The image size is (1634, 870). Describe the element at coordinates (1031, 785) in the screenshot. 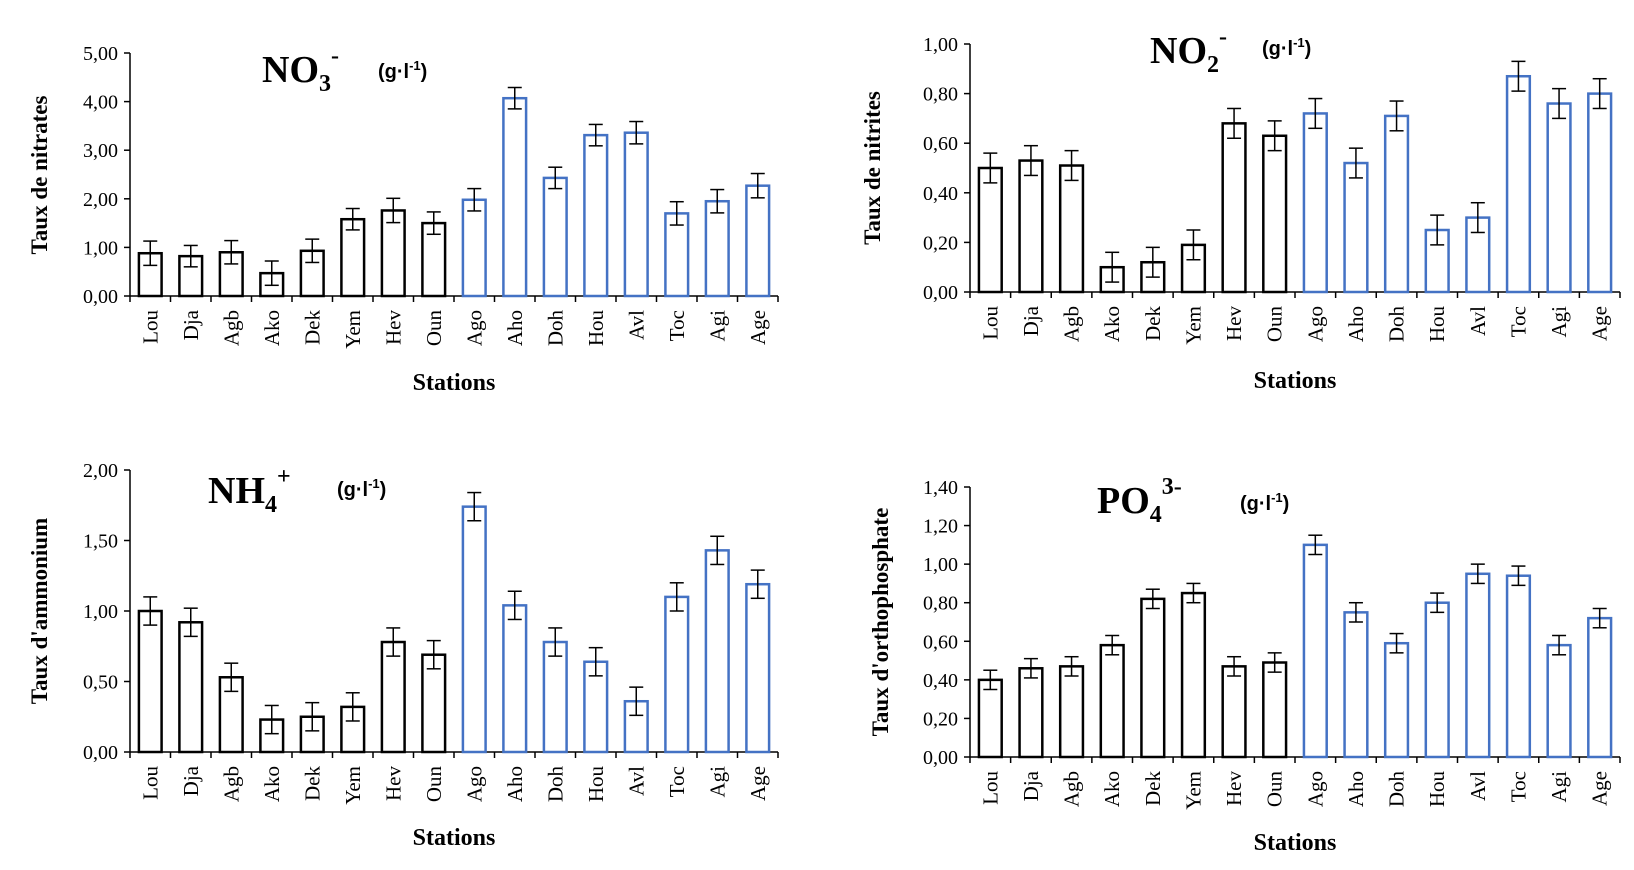

I see `x-tick-label-dja: Dja` at that location.